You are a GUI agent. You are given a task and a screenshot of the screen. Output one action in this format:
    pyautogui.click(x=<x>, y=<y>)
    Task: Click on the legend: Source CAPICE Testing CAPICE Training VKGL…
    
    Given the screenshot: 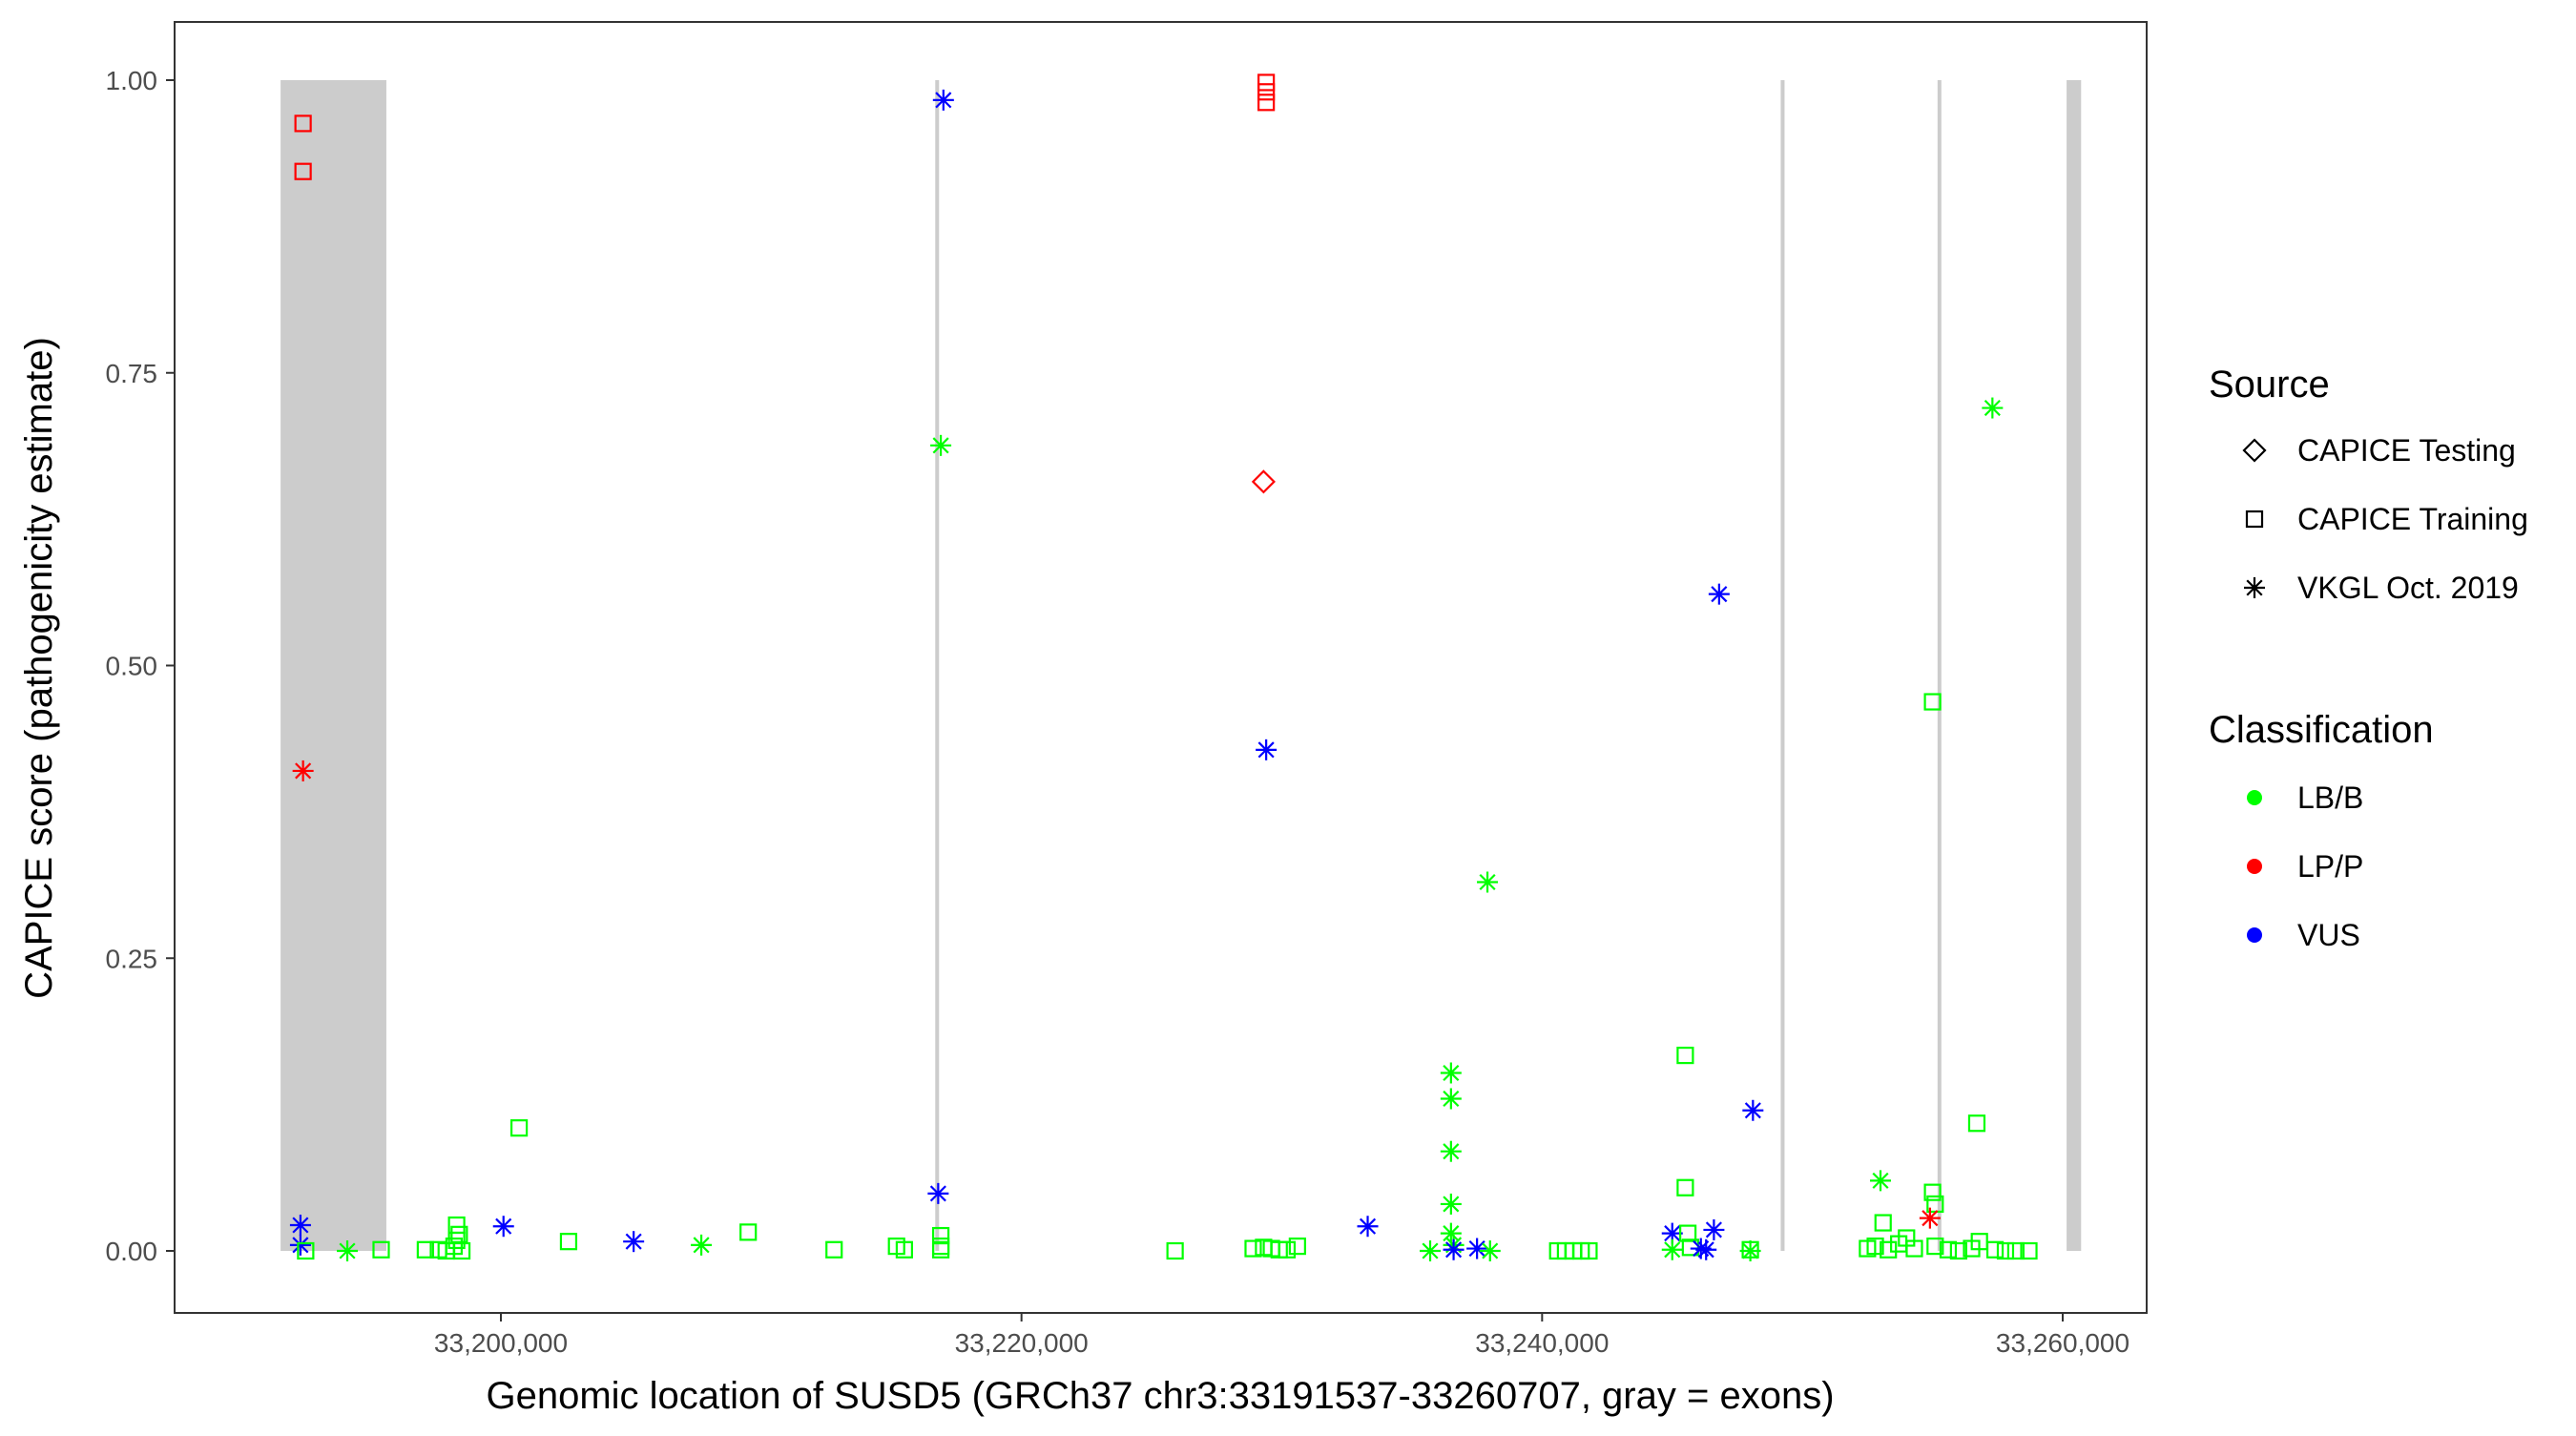 What is the action you would take?
    pyautogui.click(x=2368, y=658)
    